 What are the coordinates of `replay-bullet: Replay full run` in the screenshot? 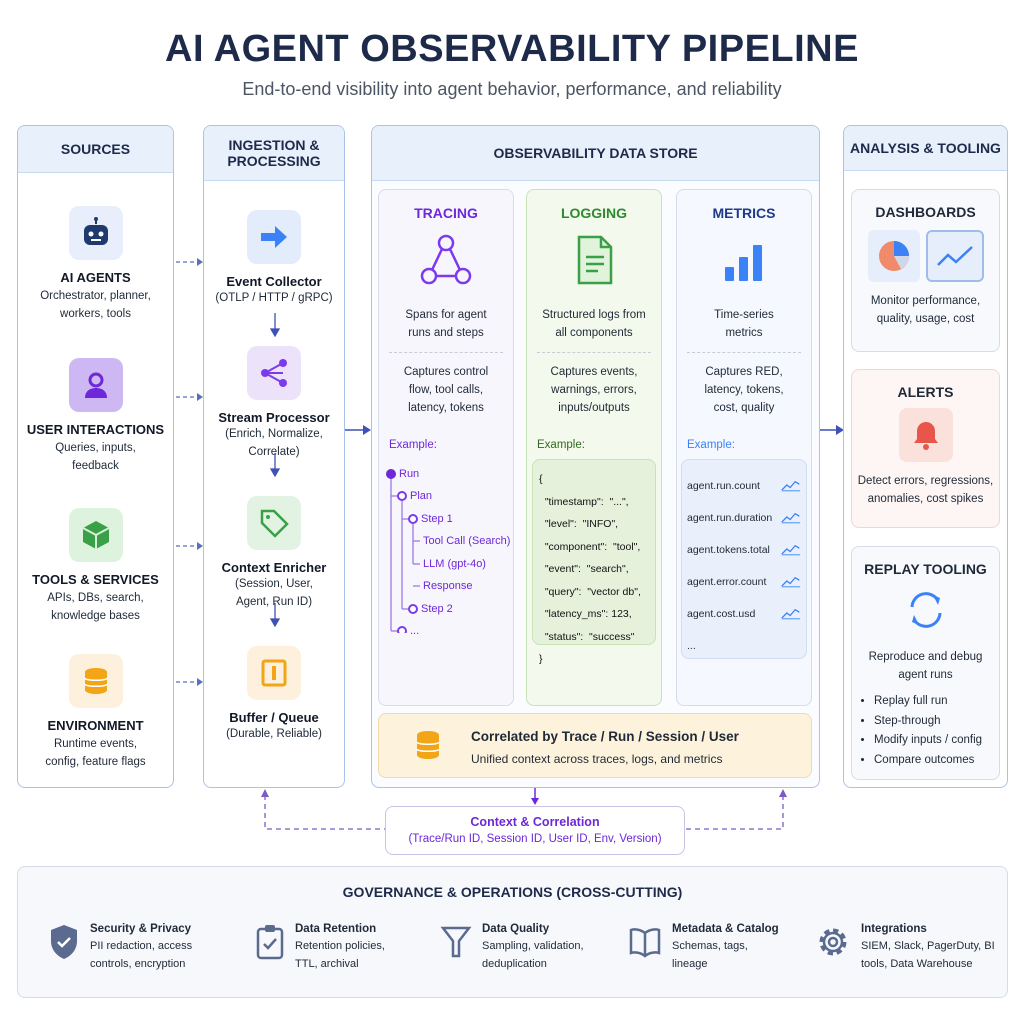 It's located at (936, 702).